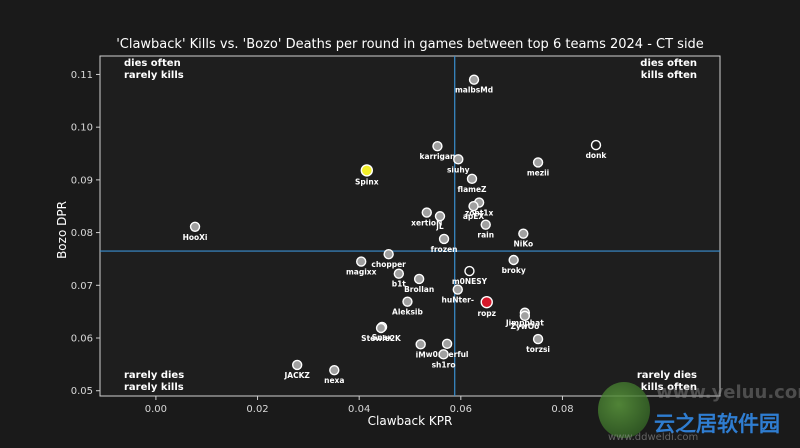 Image resolution: width=800 pixels, height=448 pixels. I want to click on y-tick-label: 0.05, so click(82, 391).